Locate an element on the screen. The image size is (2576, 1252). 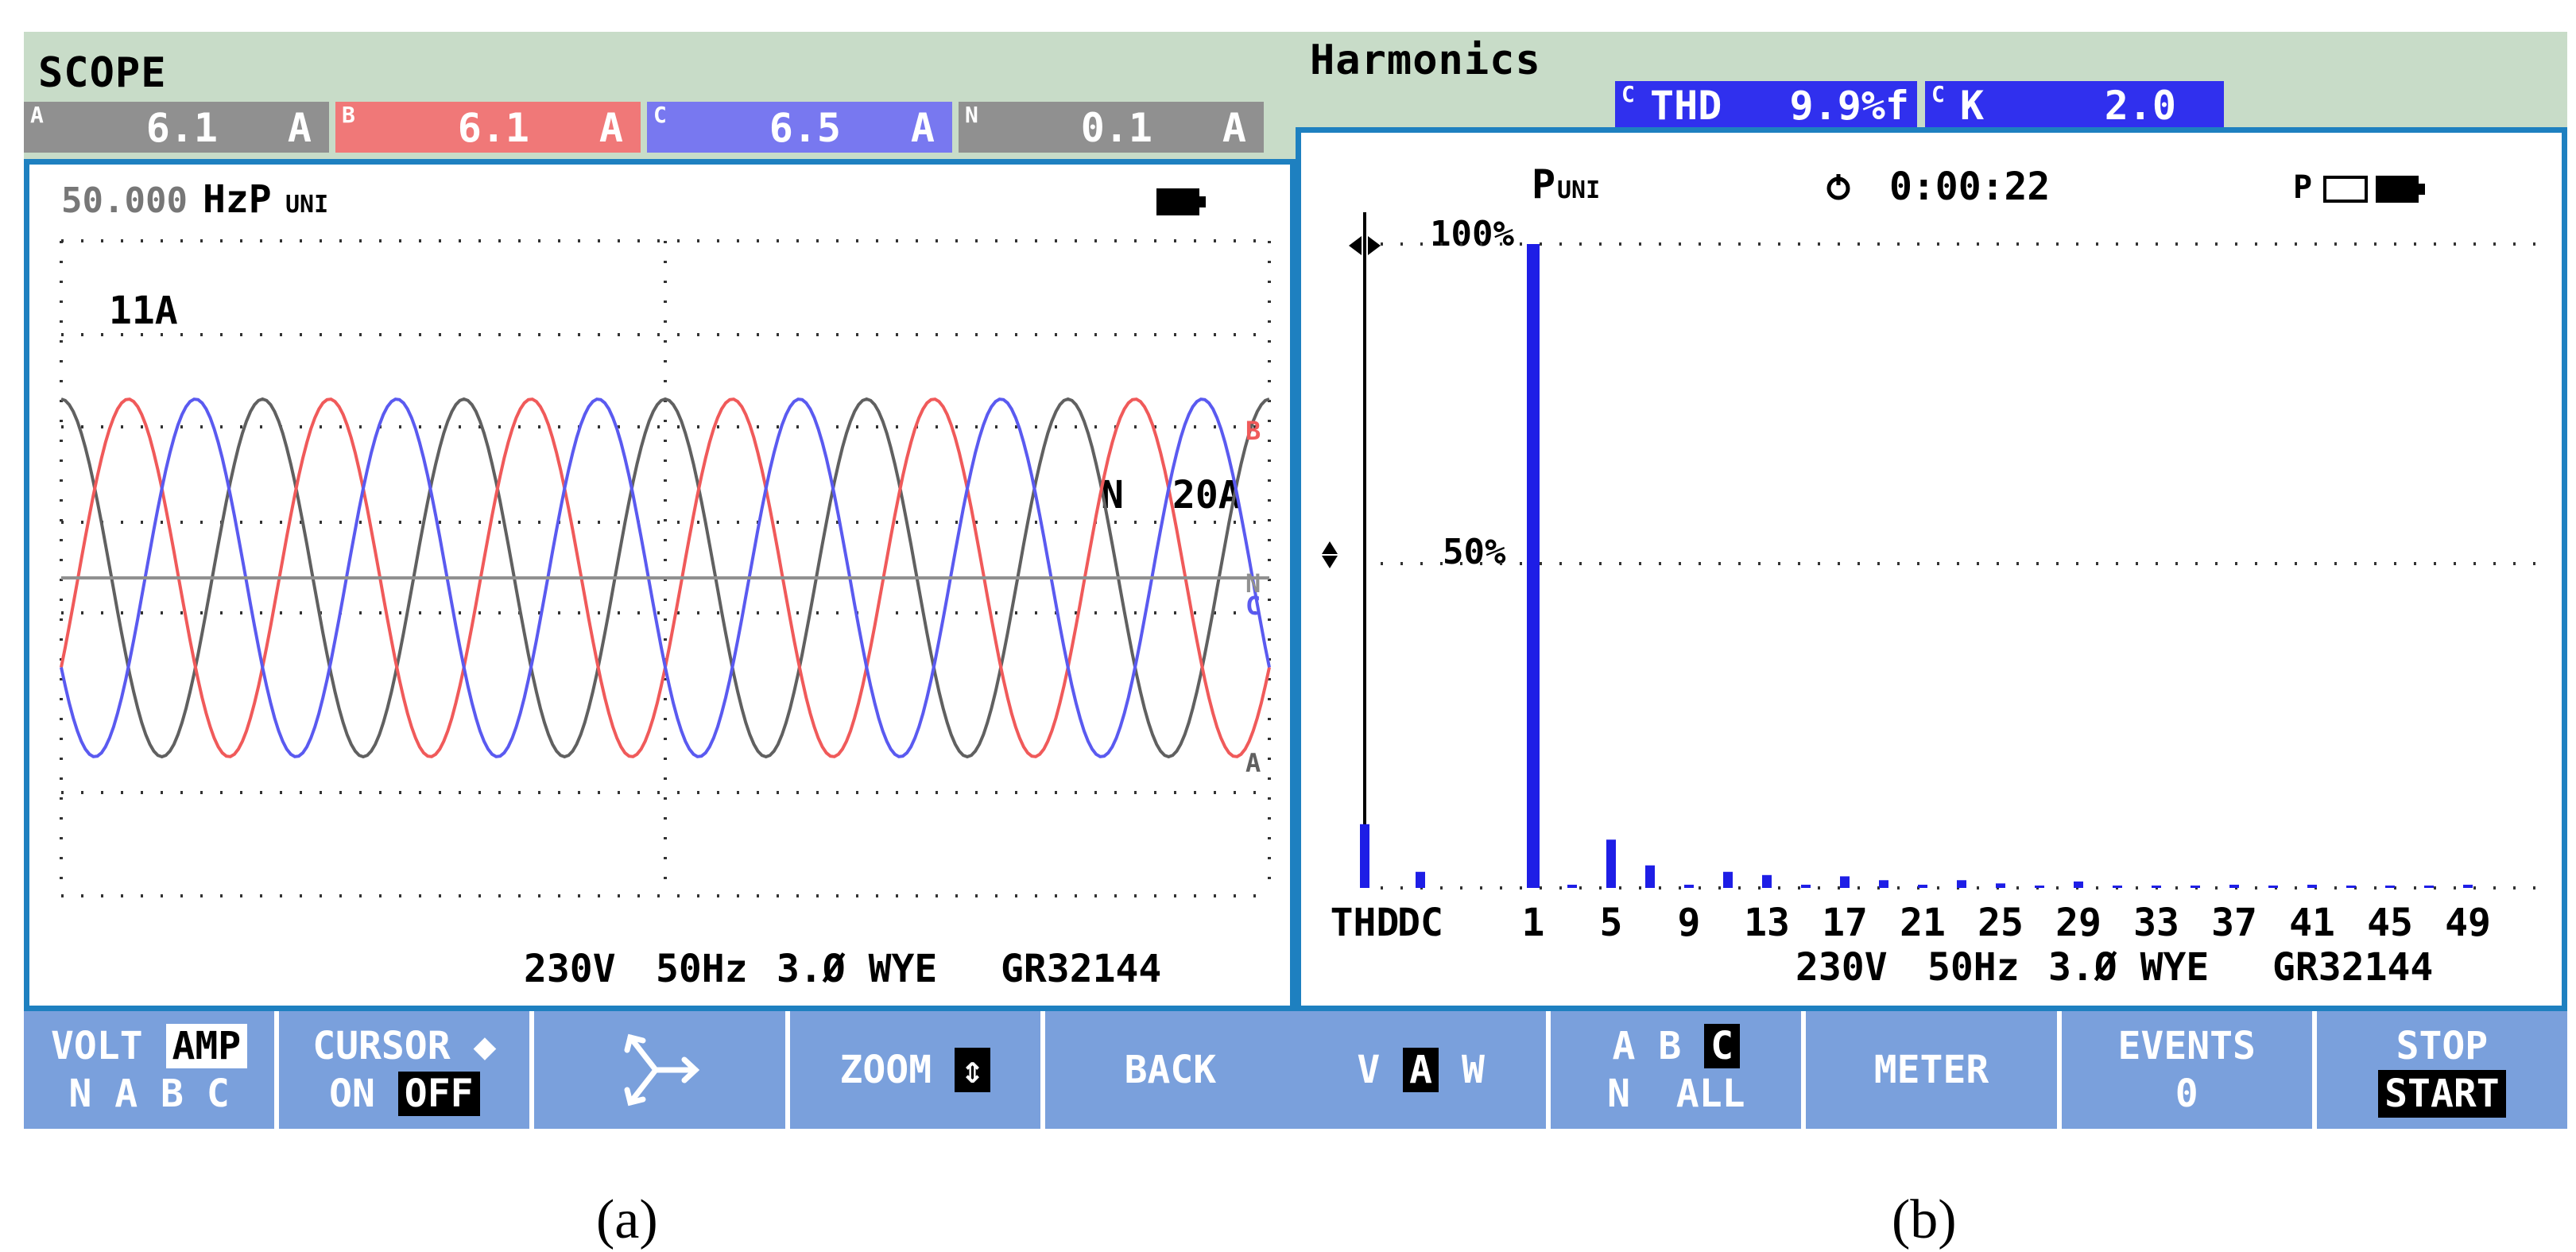
tick-label: 49 is located at coordinates (2468, 923).